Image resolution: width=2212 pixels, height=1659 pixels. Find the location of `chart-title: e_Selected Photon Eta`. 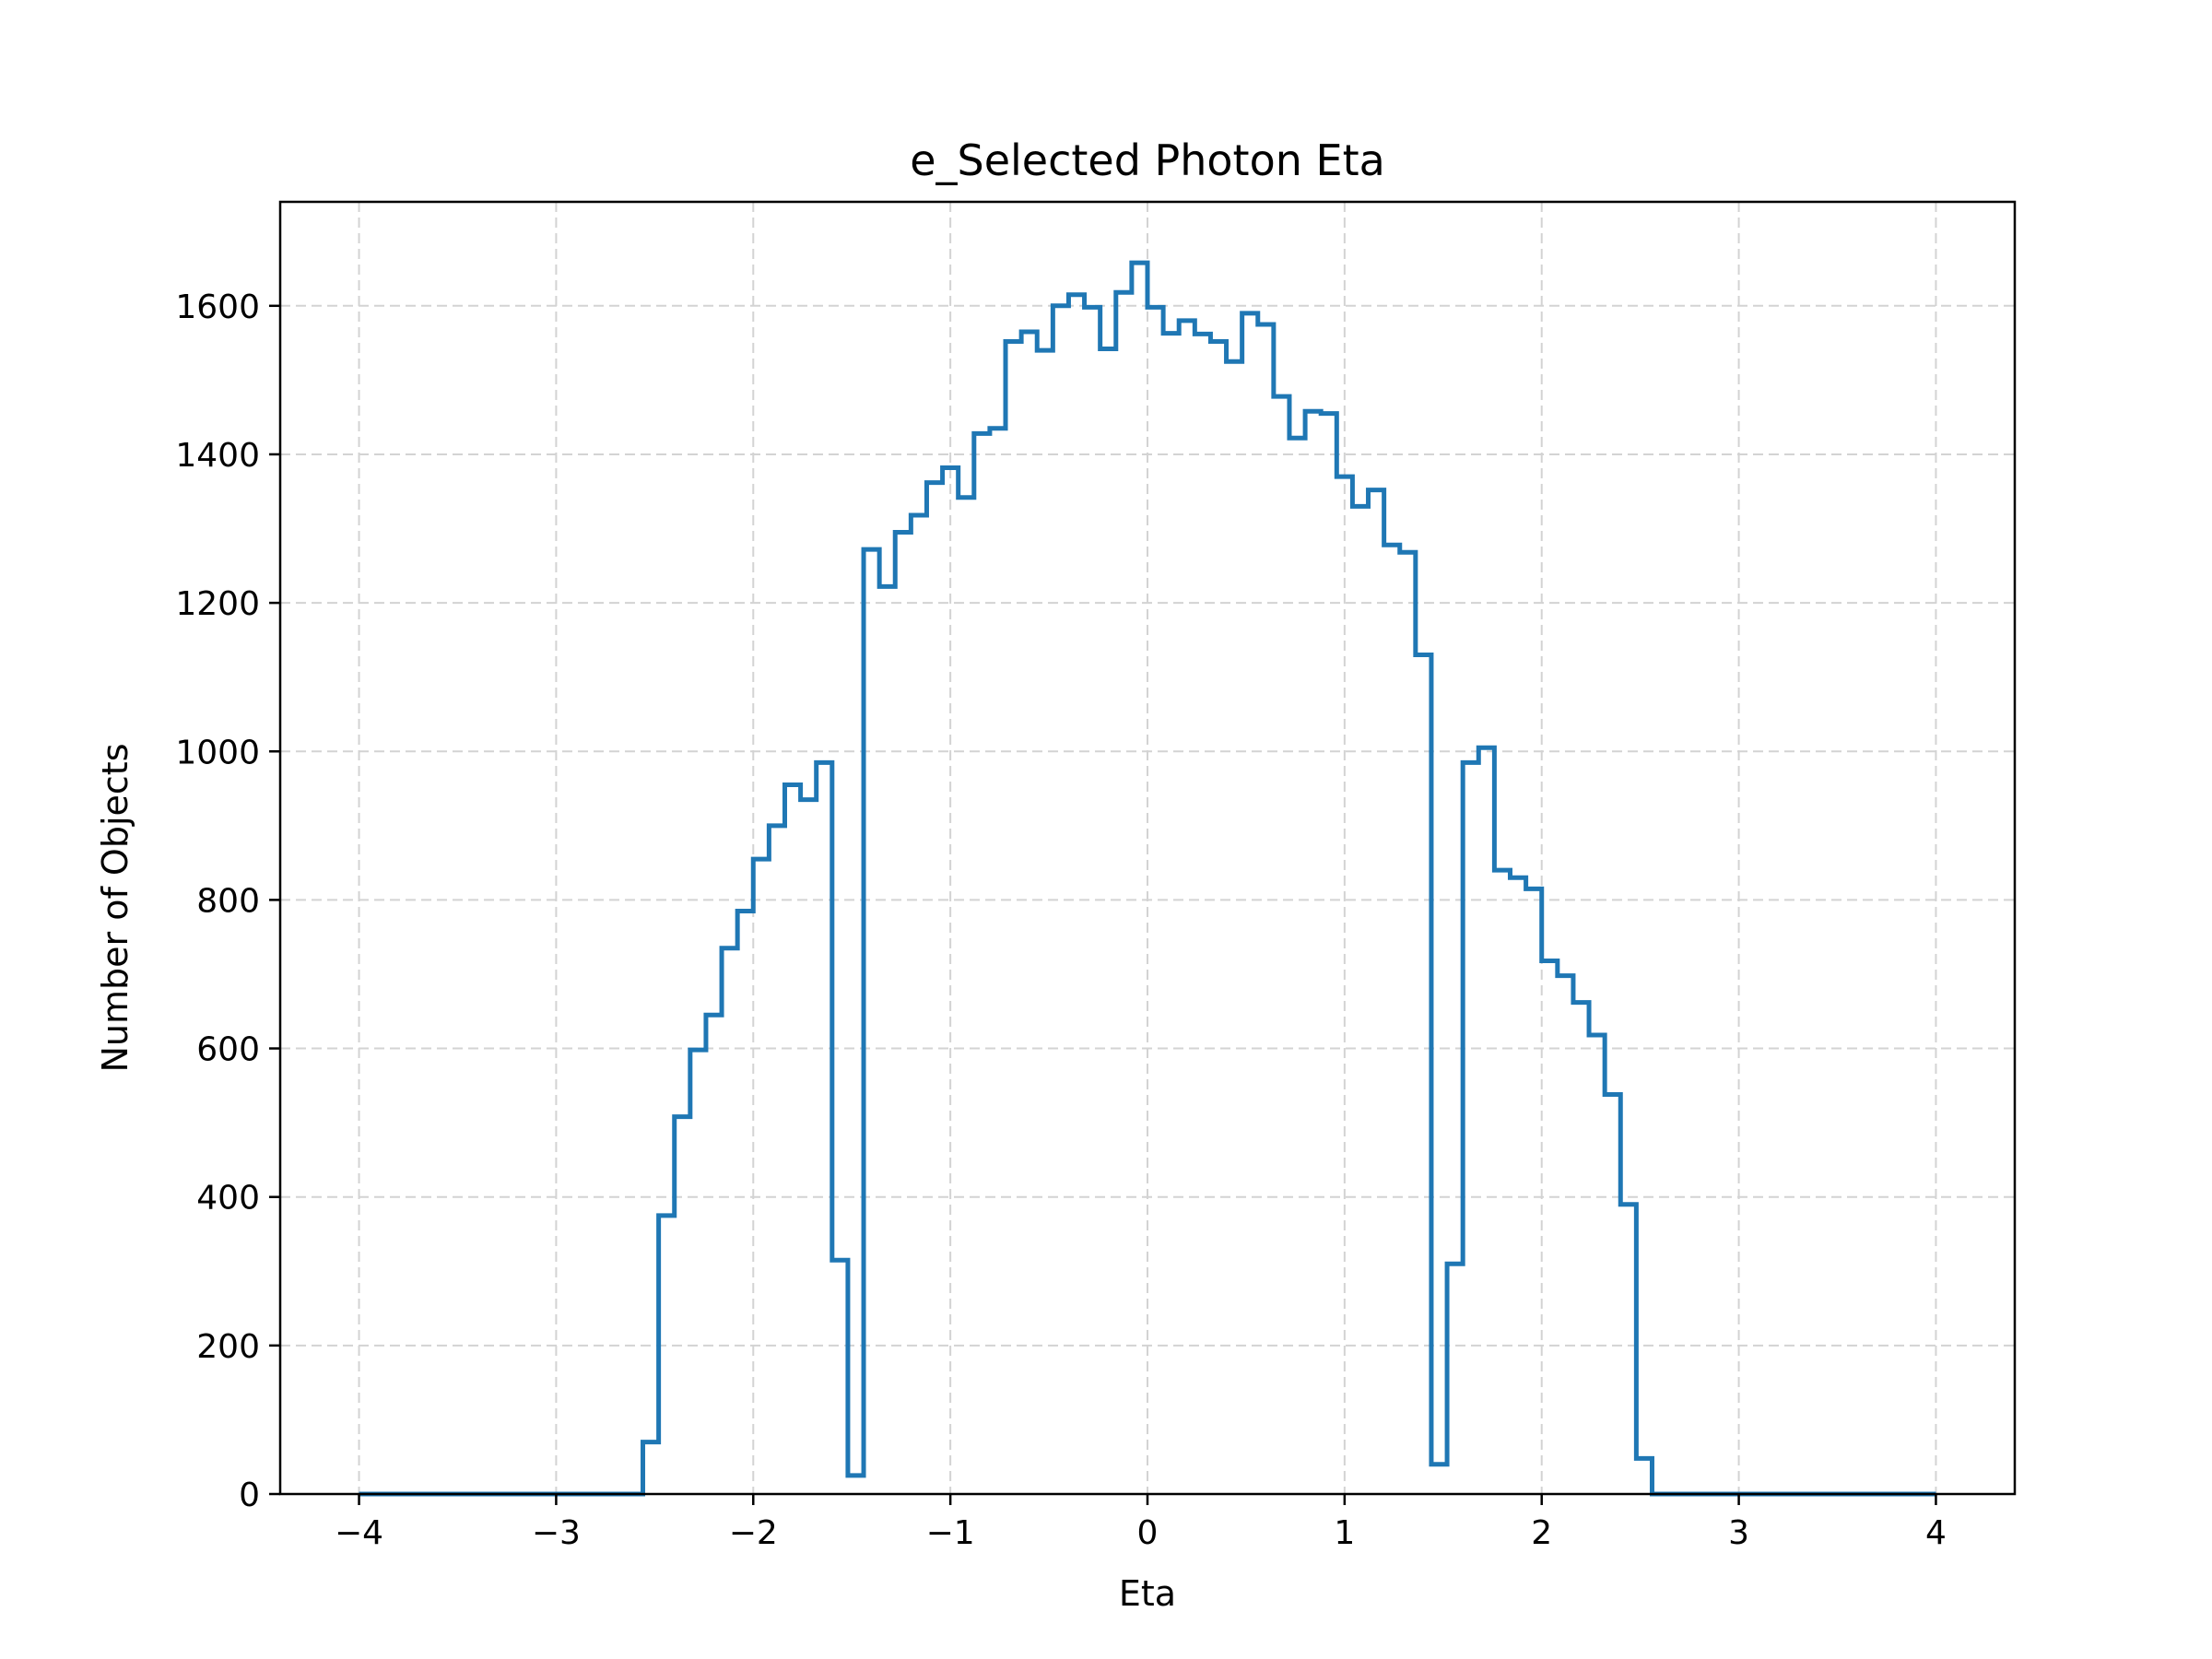

chart-title: e_Selected Photon Eta is located at coordinates (1147, 160).